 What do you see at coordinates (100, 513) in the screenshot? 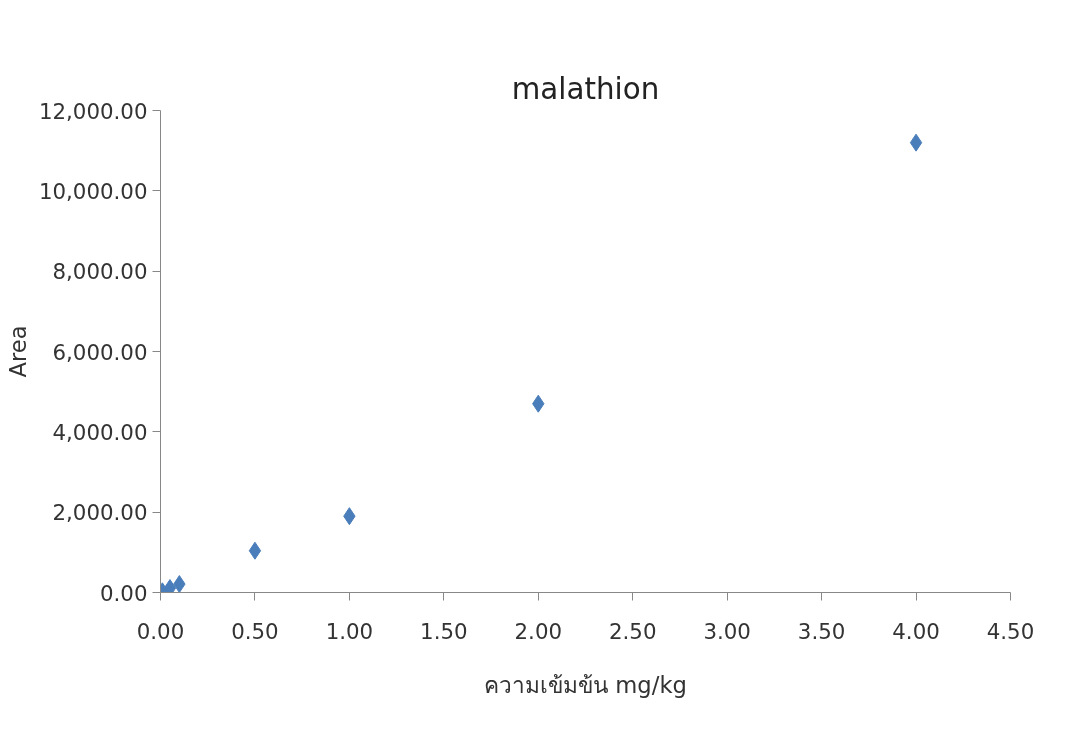
I see `y-tick-label: 2,000.00` at bounding box center [100, 513].